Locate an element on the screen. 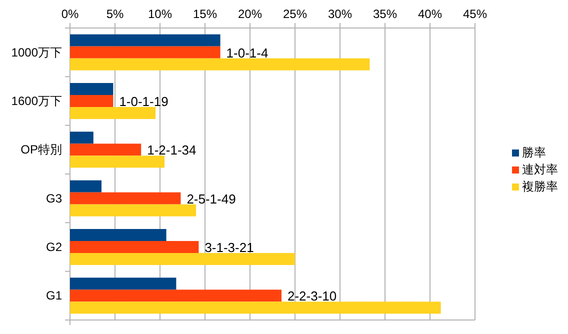 The width and height of the screenshot is (568, 334). annotation: 3-1-3-21 is located at coordinates (229, 247).